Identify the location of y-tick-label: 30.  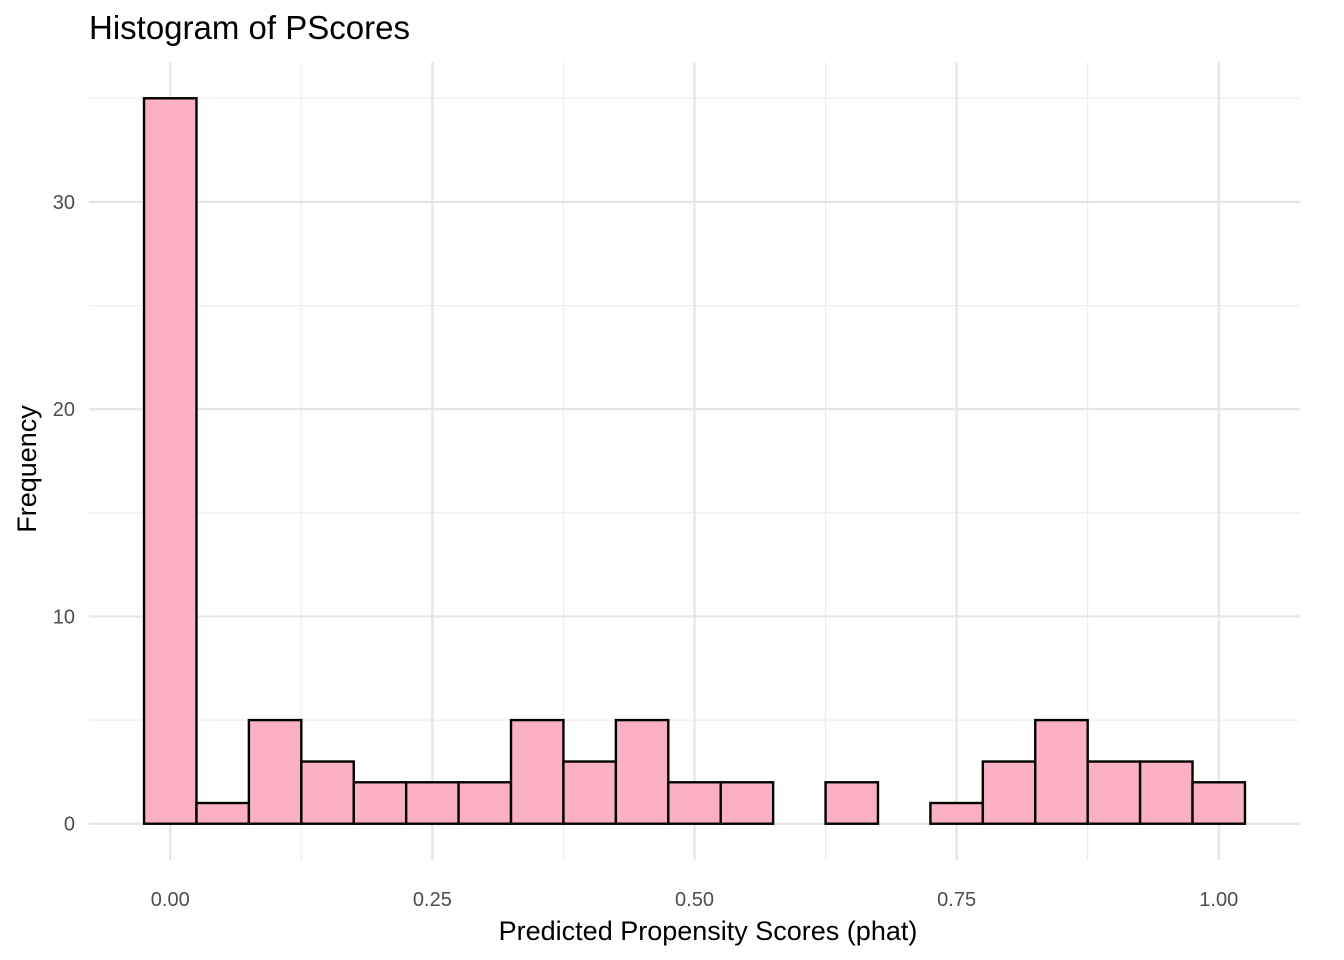
(64, 203).